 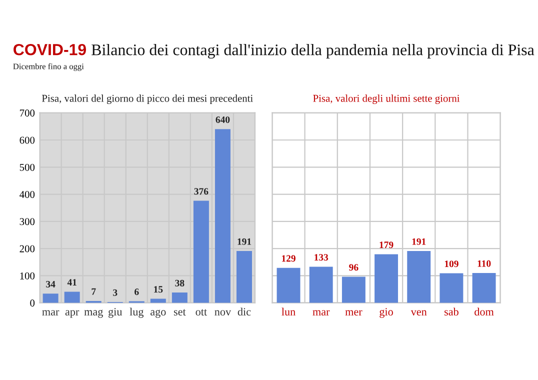 What do you see at coordinates (27, 222) in the screenshot?
I see `y-tick-label: 300` at bounding box center [27, 222].